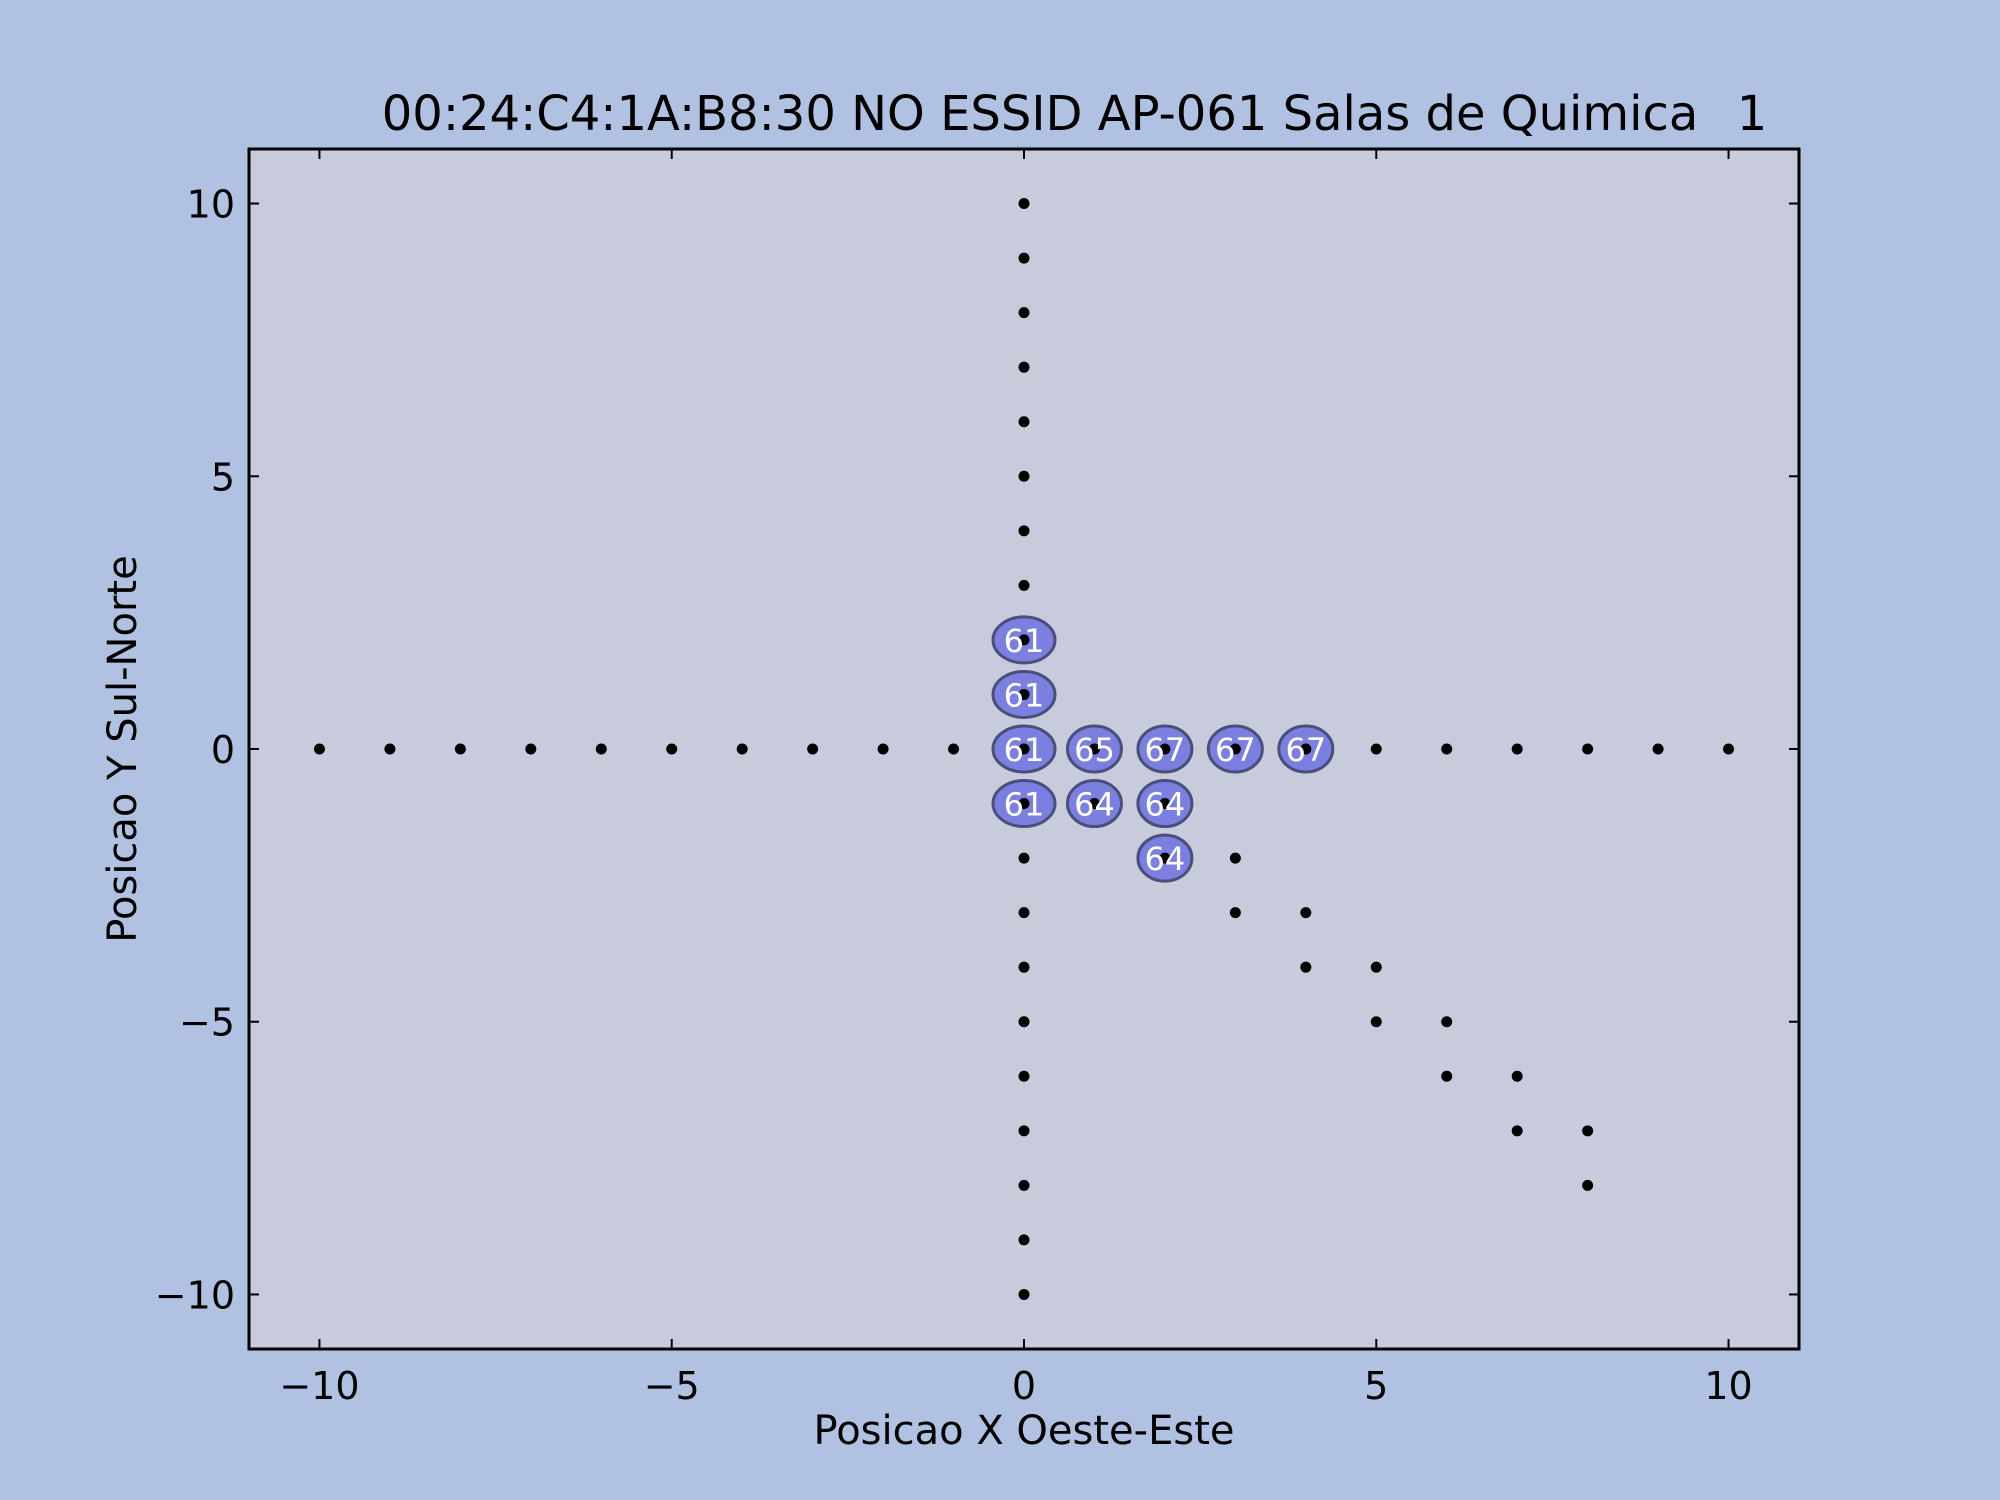  I want to click on y-tick-label: 0, so click(223, 750).